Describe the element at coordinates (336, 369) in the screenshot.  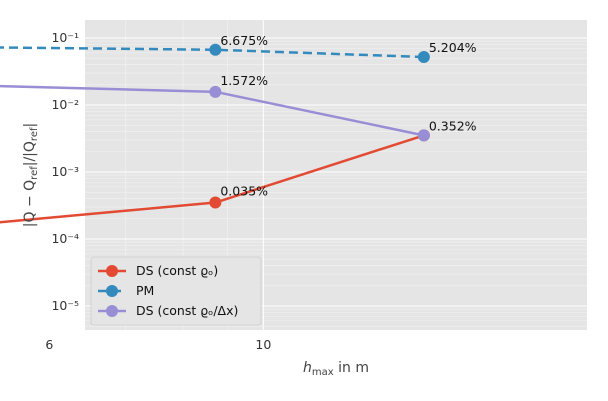
I see `x-axis-label: hmax in m` at that location.